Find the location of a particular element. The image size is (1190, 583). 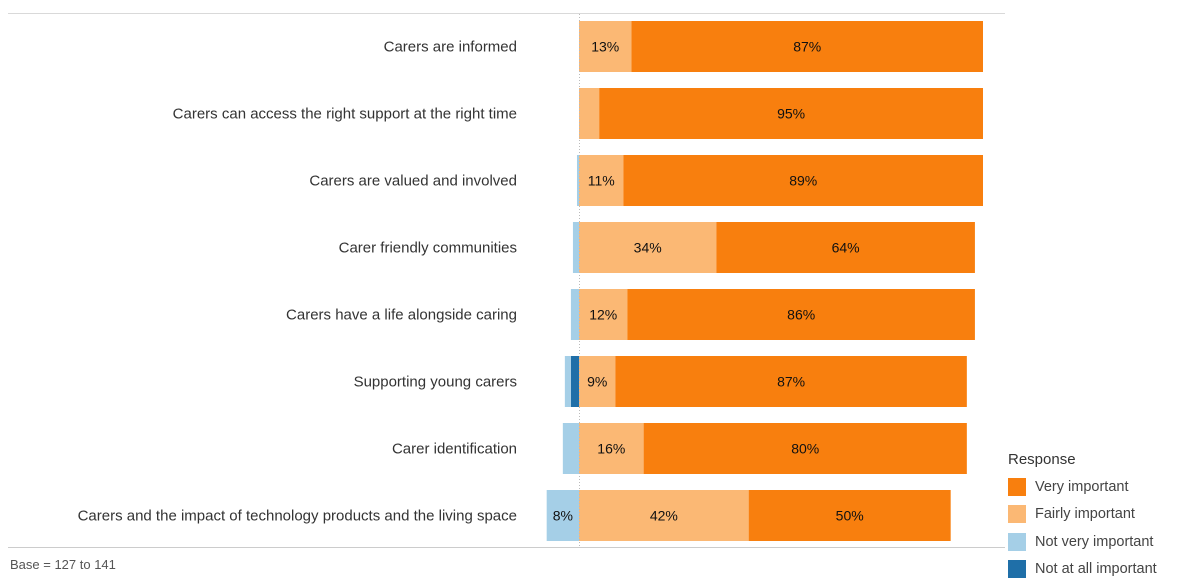

legend-item-not-very-important: Not very important is located at coordinates (1099, 542).